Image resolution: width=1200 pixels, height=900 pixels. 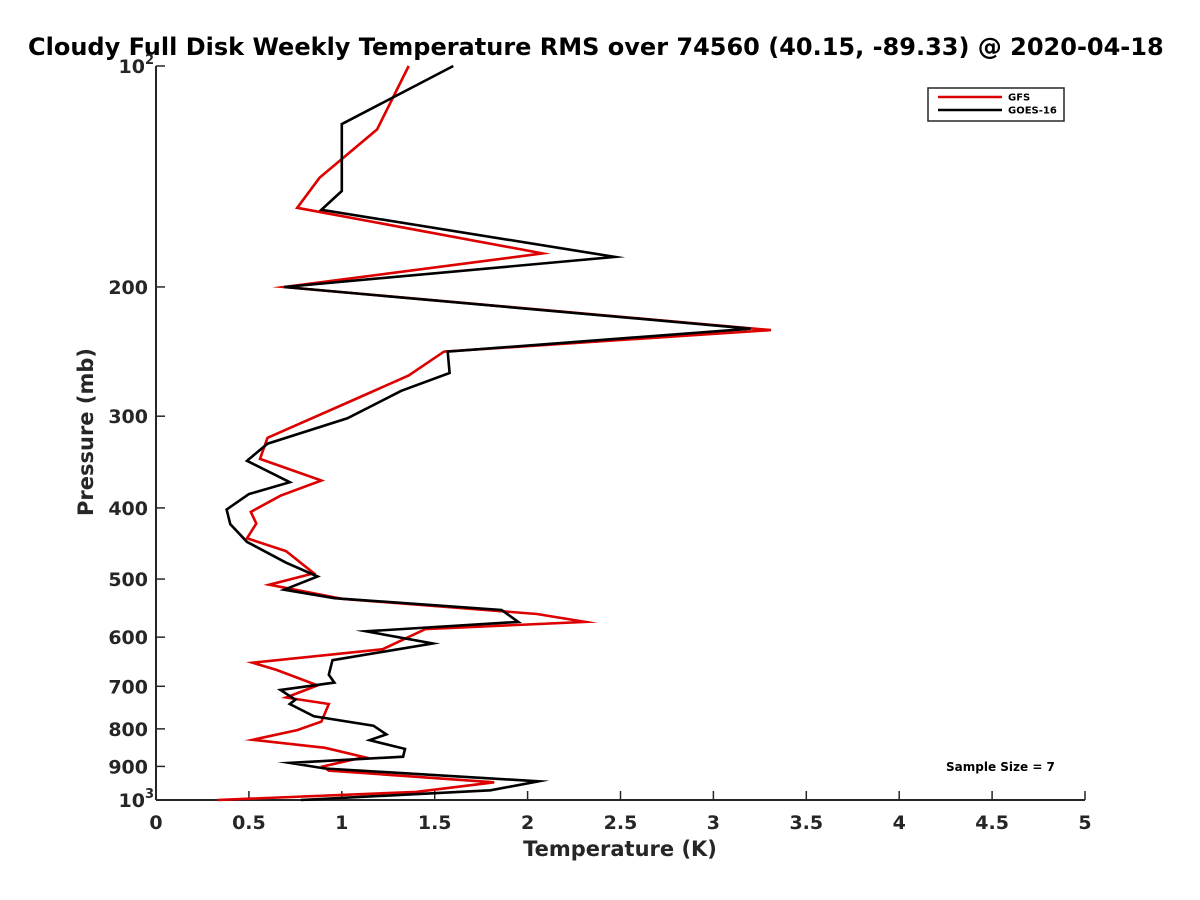 I want to click on legend: GFS GOES-16, so click(x=996, y=104).